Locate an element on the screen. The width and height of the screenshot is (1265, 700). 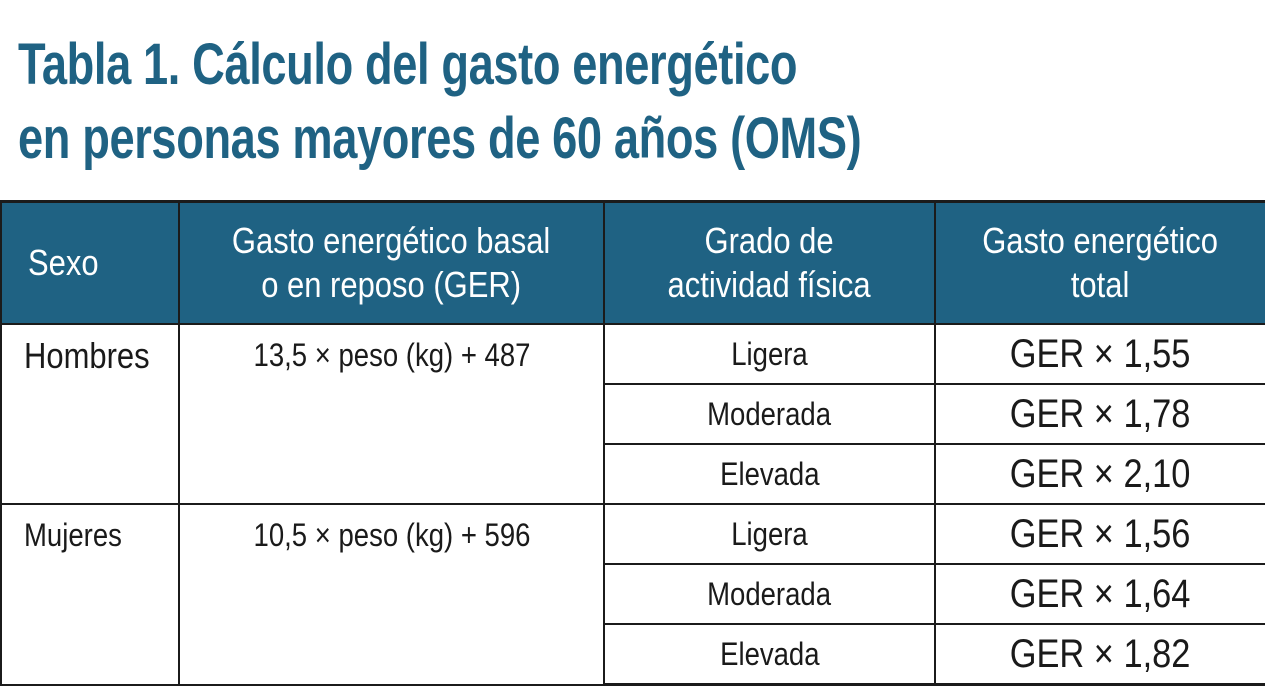
sex-label: Hombres is located at coordinates (87, 355).